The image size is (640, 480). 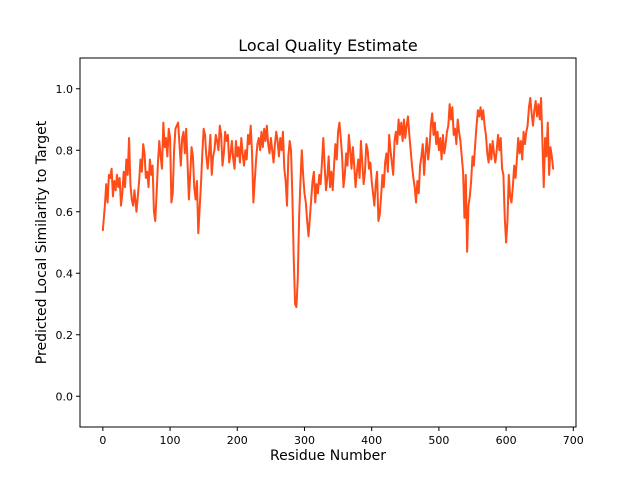 What do you see at coordinates (327, 45) in the screenshot?
I see `chart-title: Local Quality Estimate` at bounding box center [327, 45].